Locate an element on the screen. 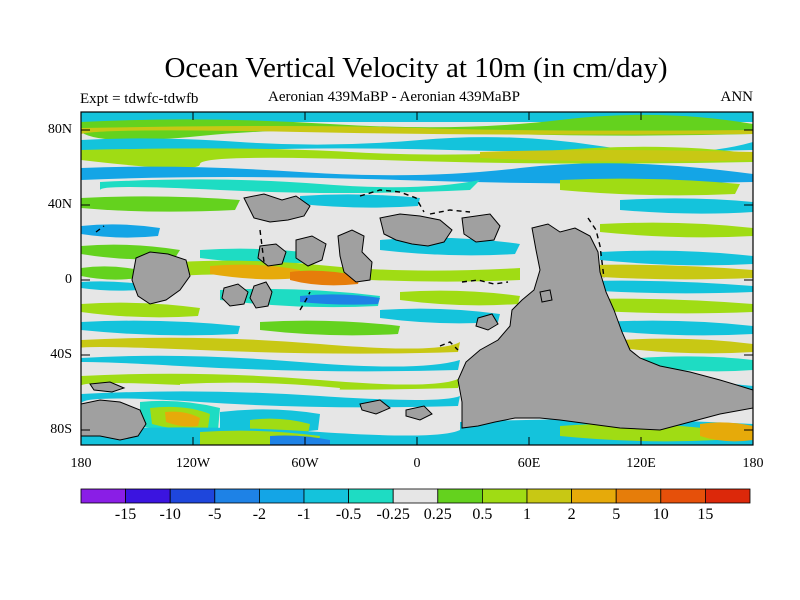 The width and height of the screenshot is (800, 600). season-label: ANN is located at coordinates (737, 97).